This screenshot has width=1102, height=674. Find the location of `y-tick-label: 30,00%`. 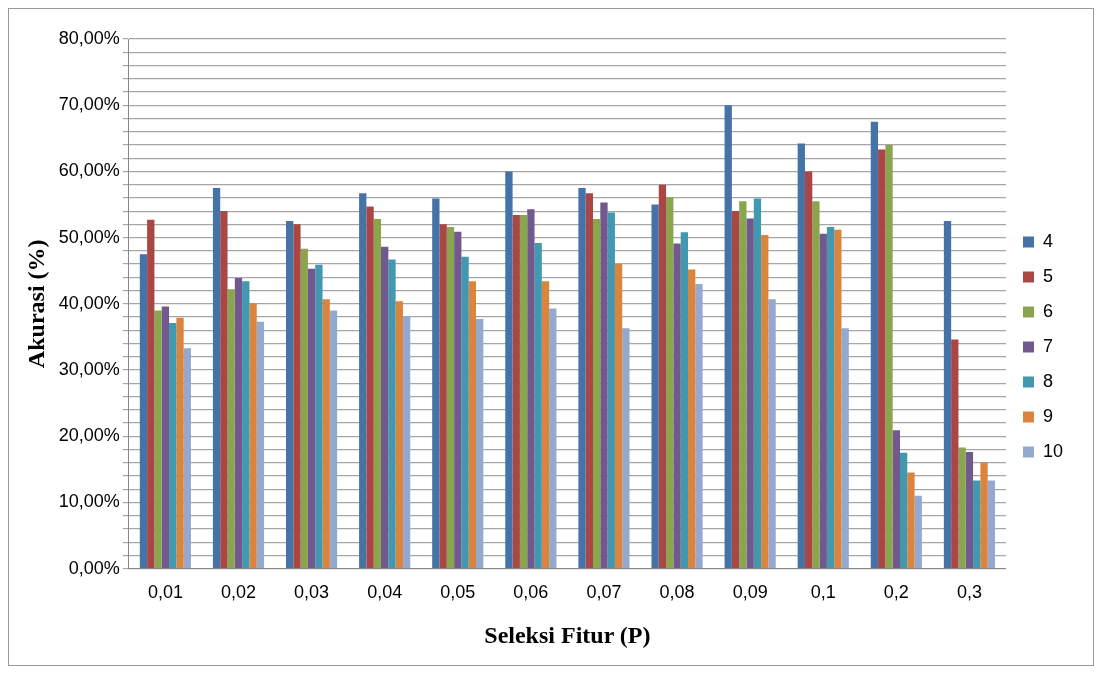

y-tick-label: 30,00% is located at coordinates (89, 368).